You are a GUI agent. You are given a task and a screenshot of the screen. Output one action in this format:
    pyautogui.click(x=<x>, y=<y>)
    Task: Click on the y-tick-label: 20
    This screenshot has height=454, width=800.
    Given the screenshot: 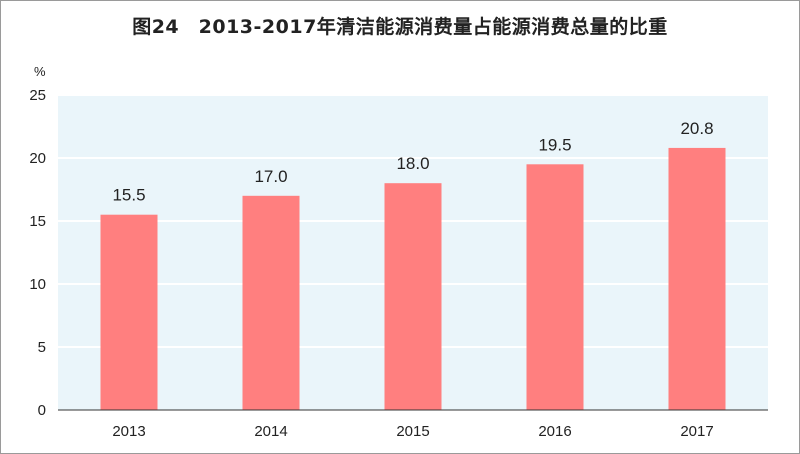 What is the action you would take?
    pyautogui.click(x=37, y=158)
    